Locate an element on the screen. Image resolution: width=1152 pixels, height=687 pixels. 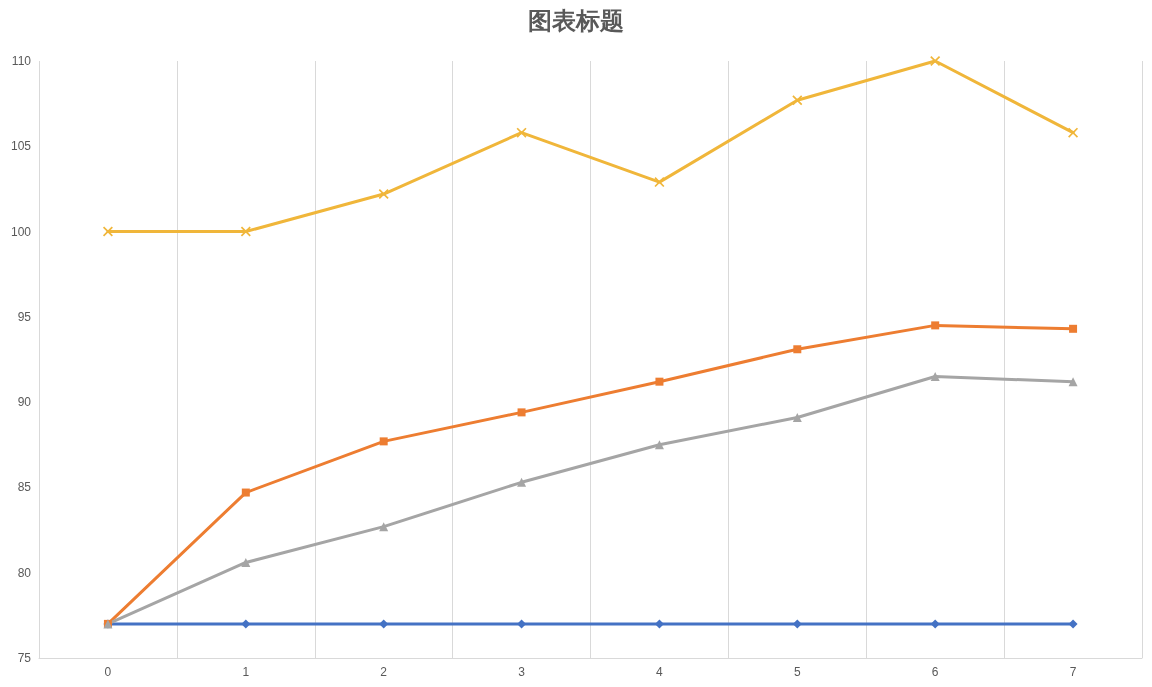
x-tick-label: 6 is located at coordinates (935, 672).